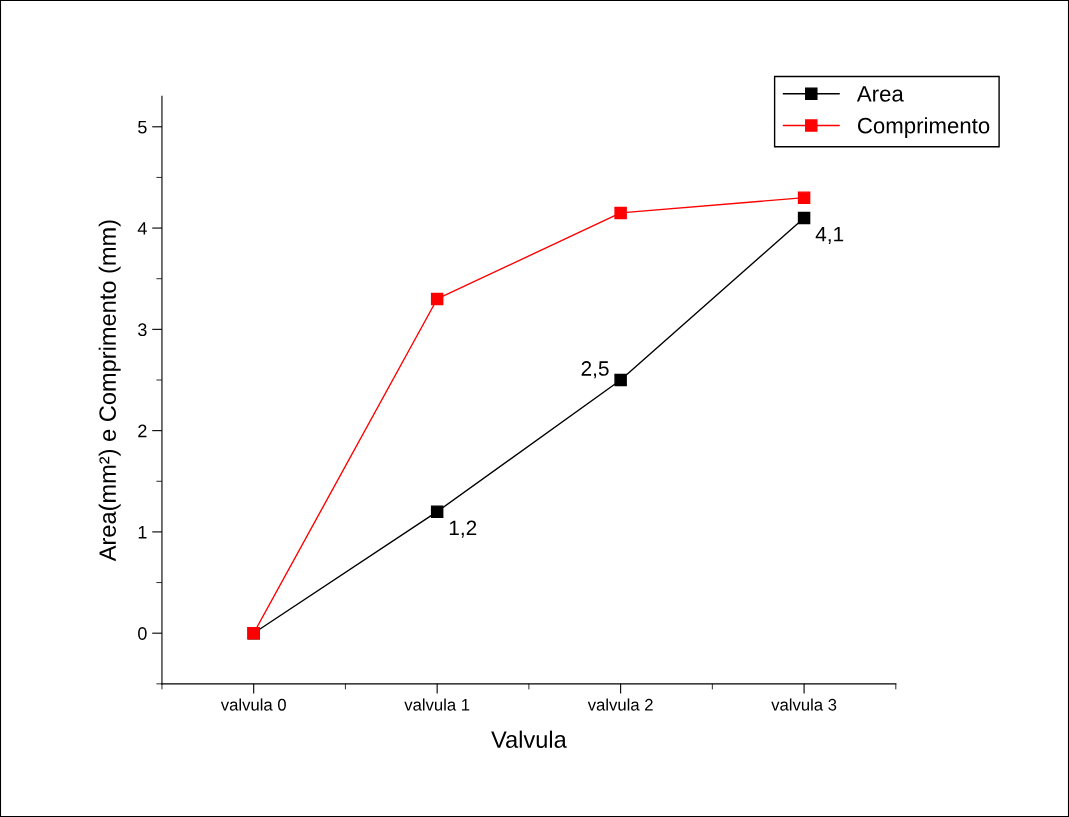  I want to click on x-tick-label: valvula 2, so click(620, 704).